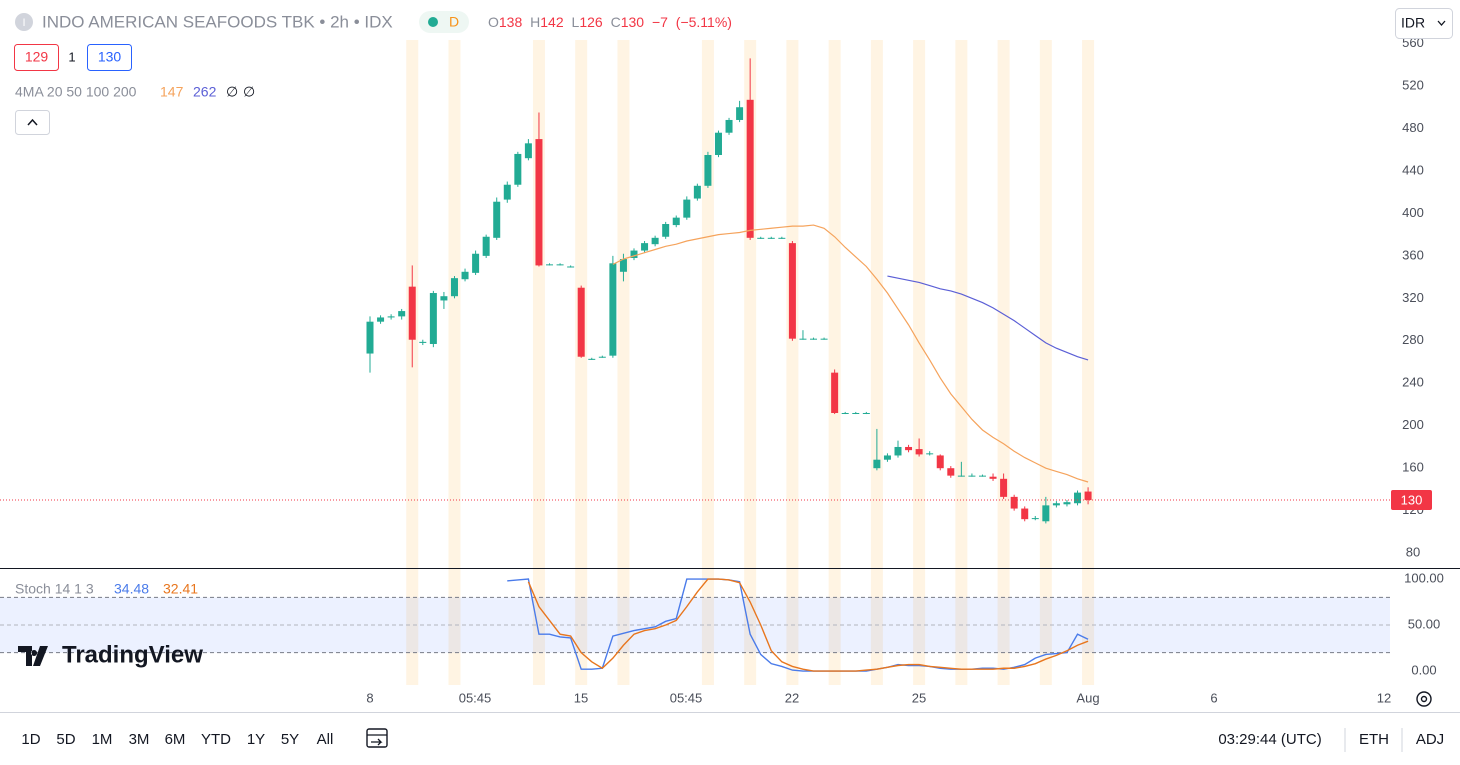 The width and height of the screenshot is (1460, 765). Describe the element at coordinates (1411, 500) in the screenshot. I see `last-price-badge` at that location.